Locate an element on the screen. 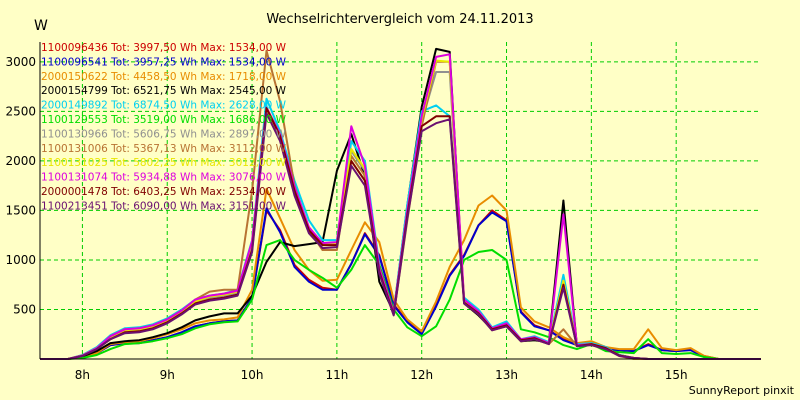 The width and height of the screenshot is (800, 400). x-tick-label: 9h is located at coordinates (167, 375).